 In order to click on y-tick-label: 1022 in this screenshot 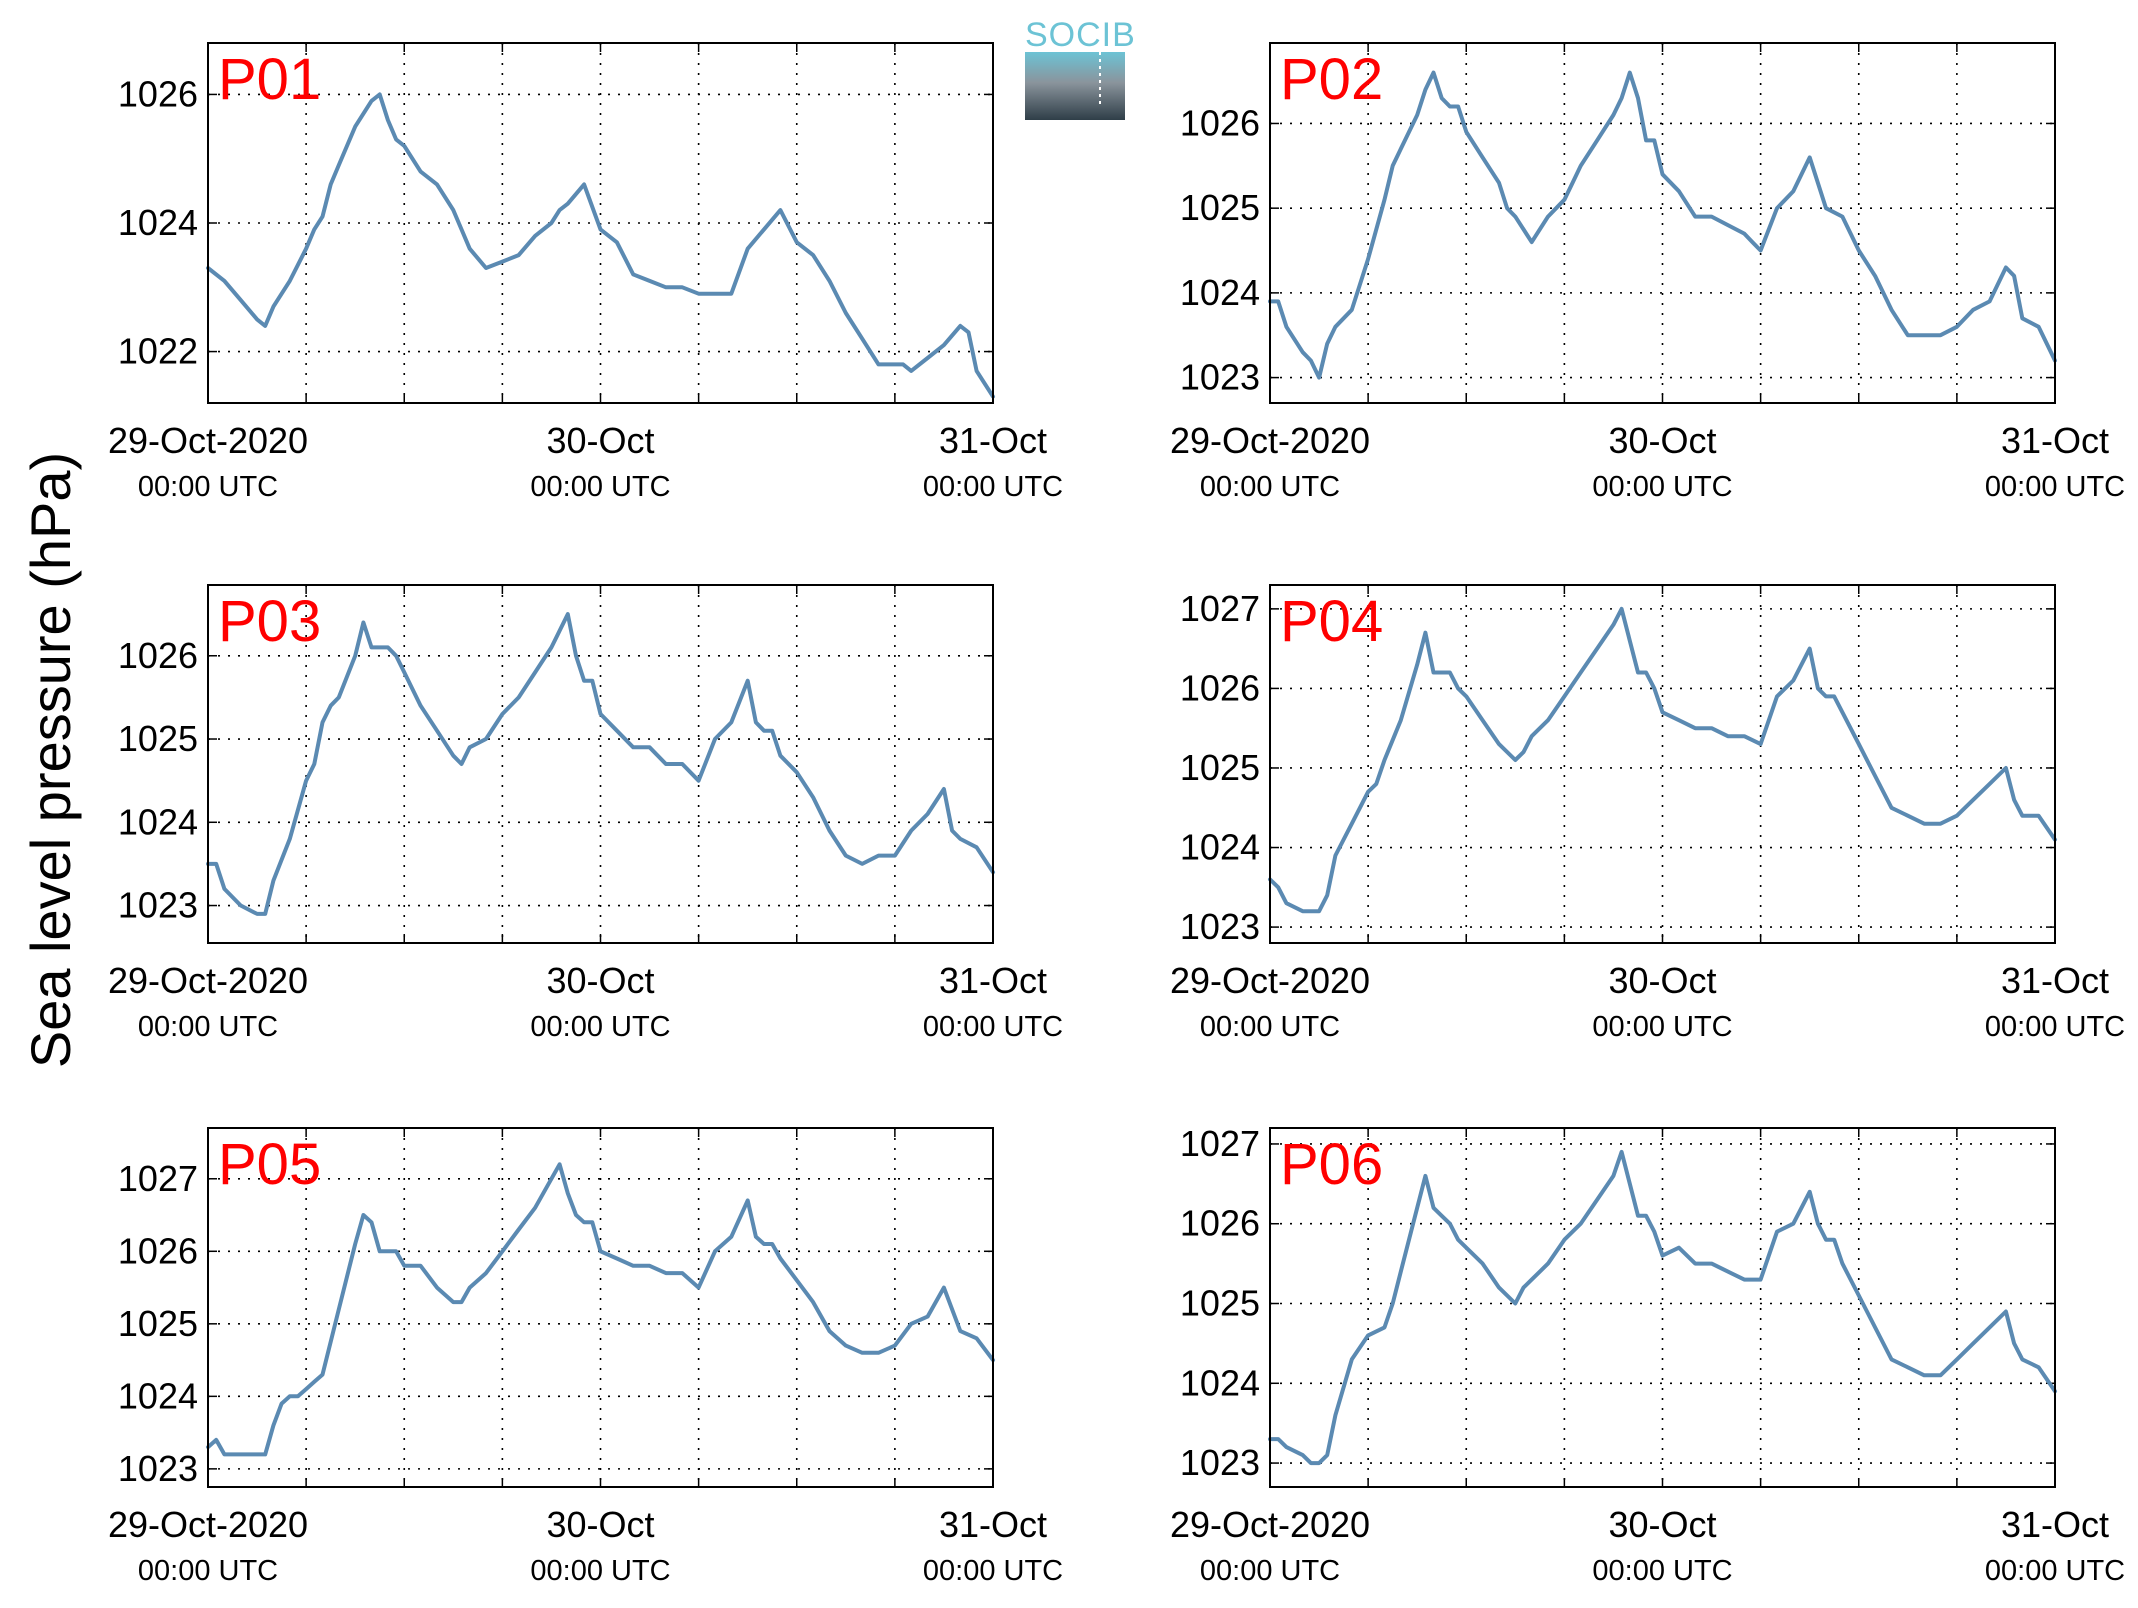, I will do `click(158, 351)`.